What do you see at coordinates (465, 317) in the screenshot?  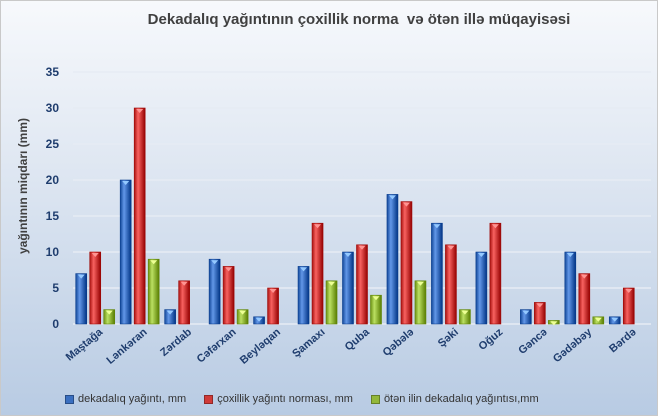 I see `bar-Şəki-2` at bounding box center [465, 317].